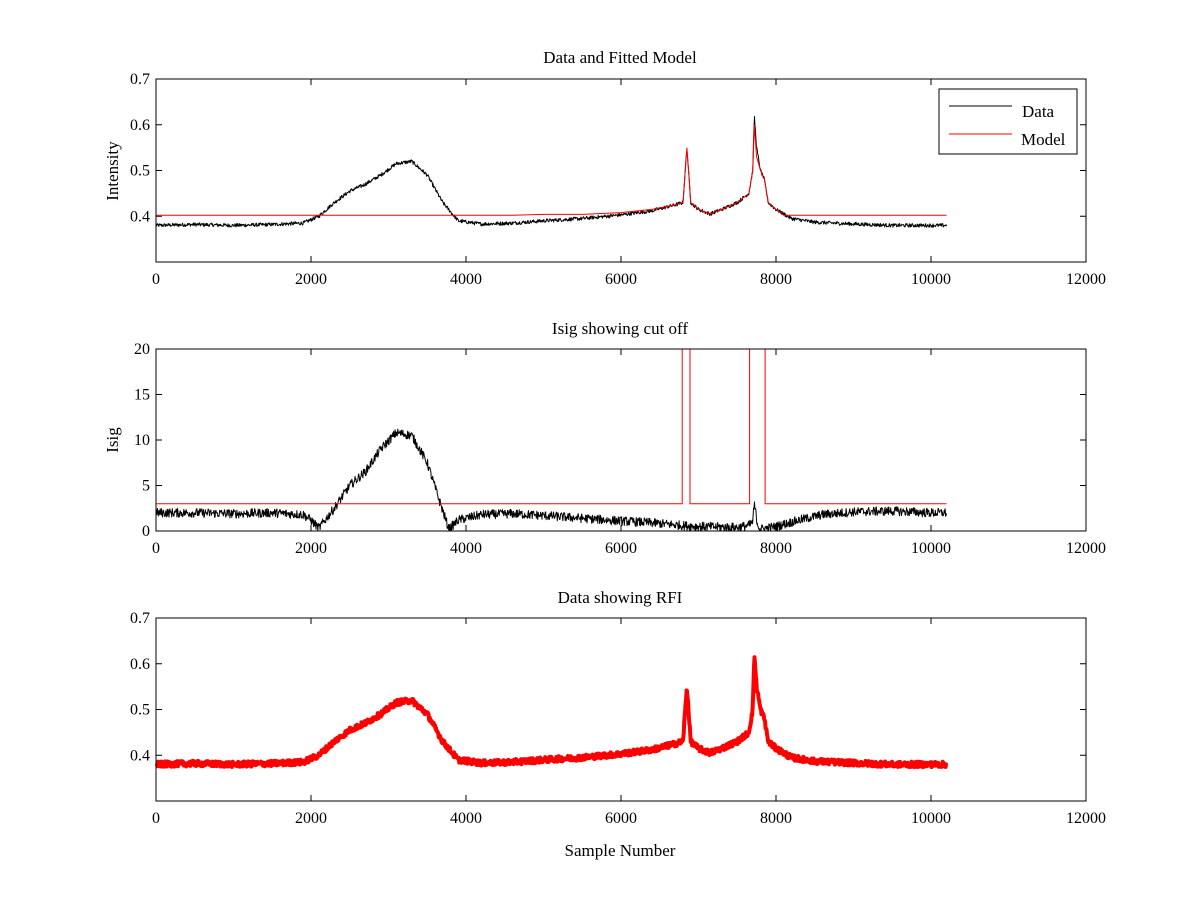  I want to click on x-axis-label: Sample Number, so click(620, 850).